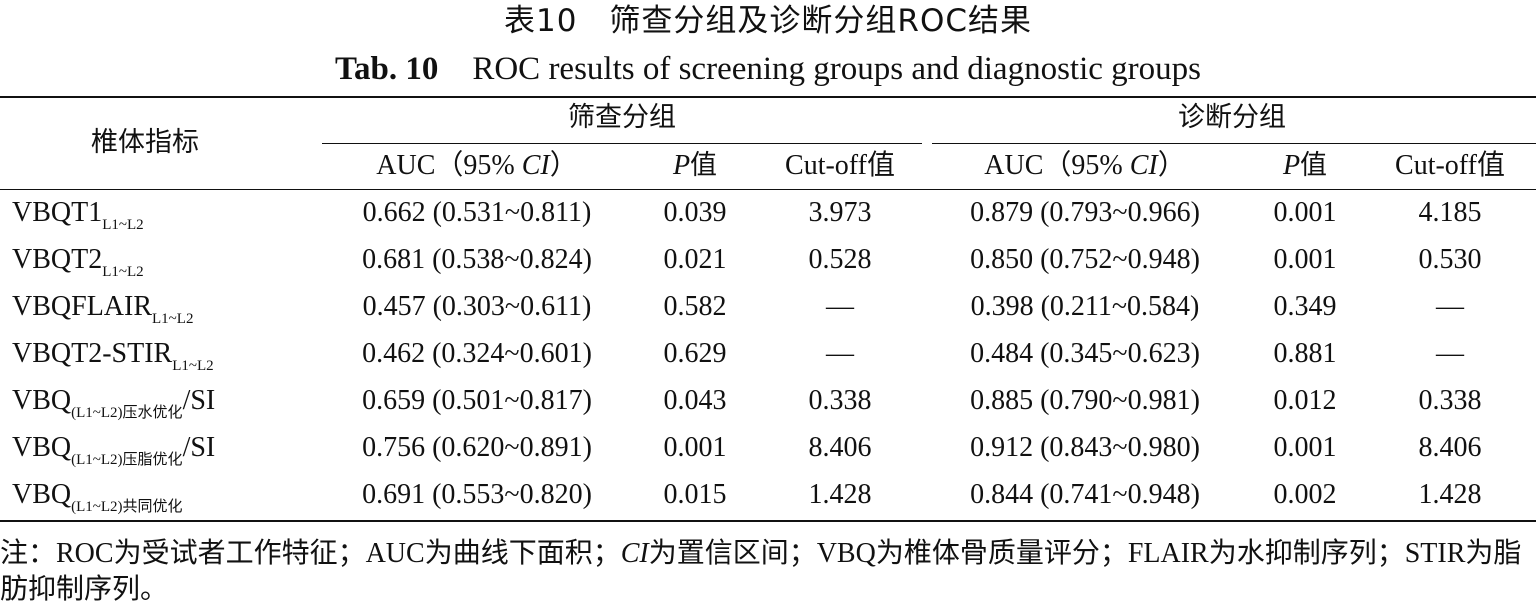  What do you see at coordinates (1085, 212) in the screenshot?
I see `diagnostic-auc-cell: 0.879 (0.793~0.966)` at bounding box center [1085, 212].